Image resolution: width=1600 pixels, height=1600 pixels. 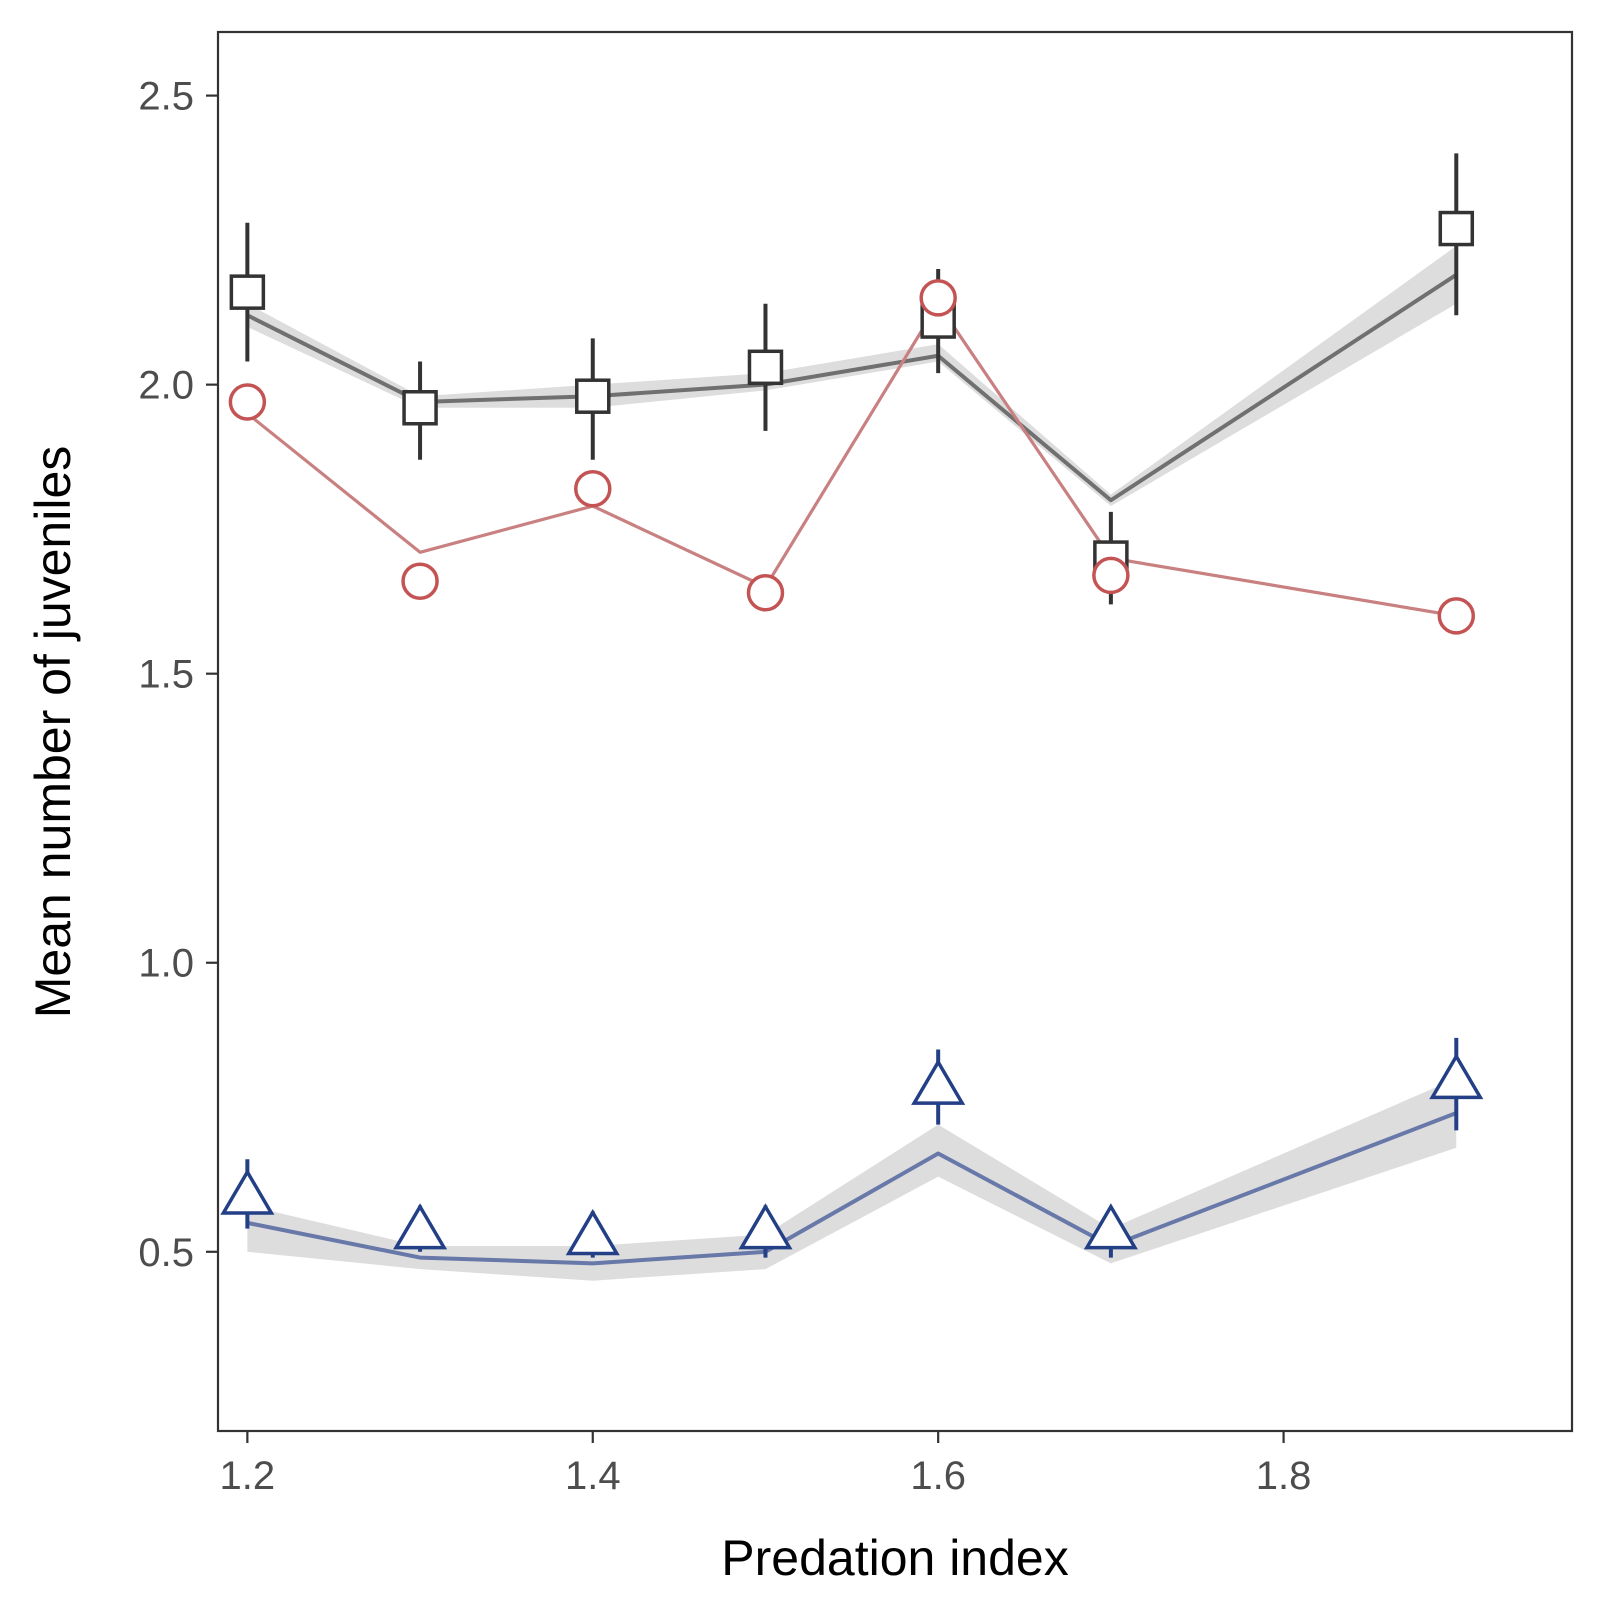 What do you see at coordinates (166, 675) in the screenshot?
I see `y-tick-label: 1.5` at bounding box center [166, 675].